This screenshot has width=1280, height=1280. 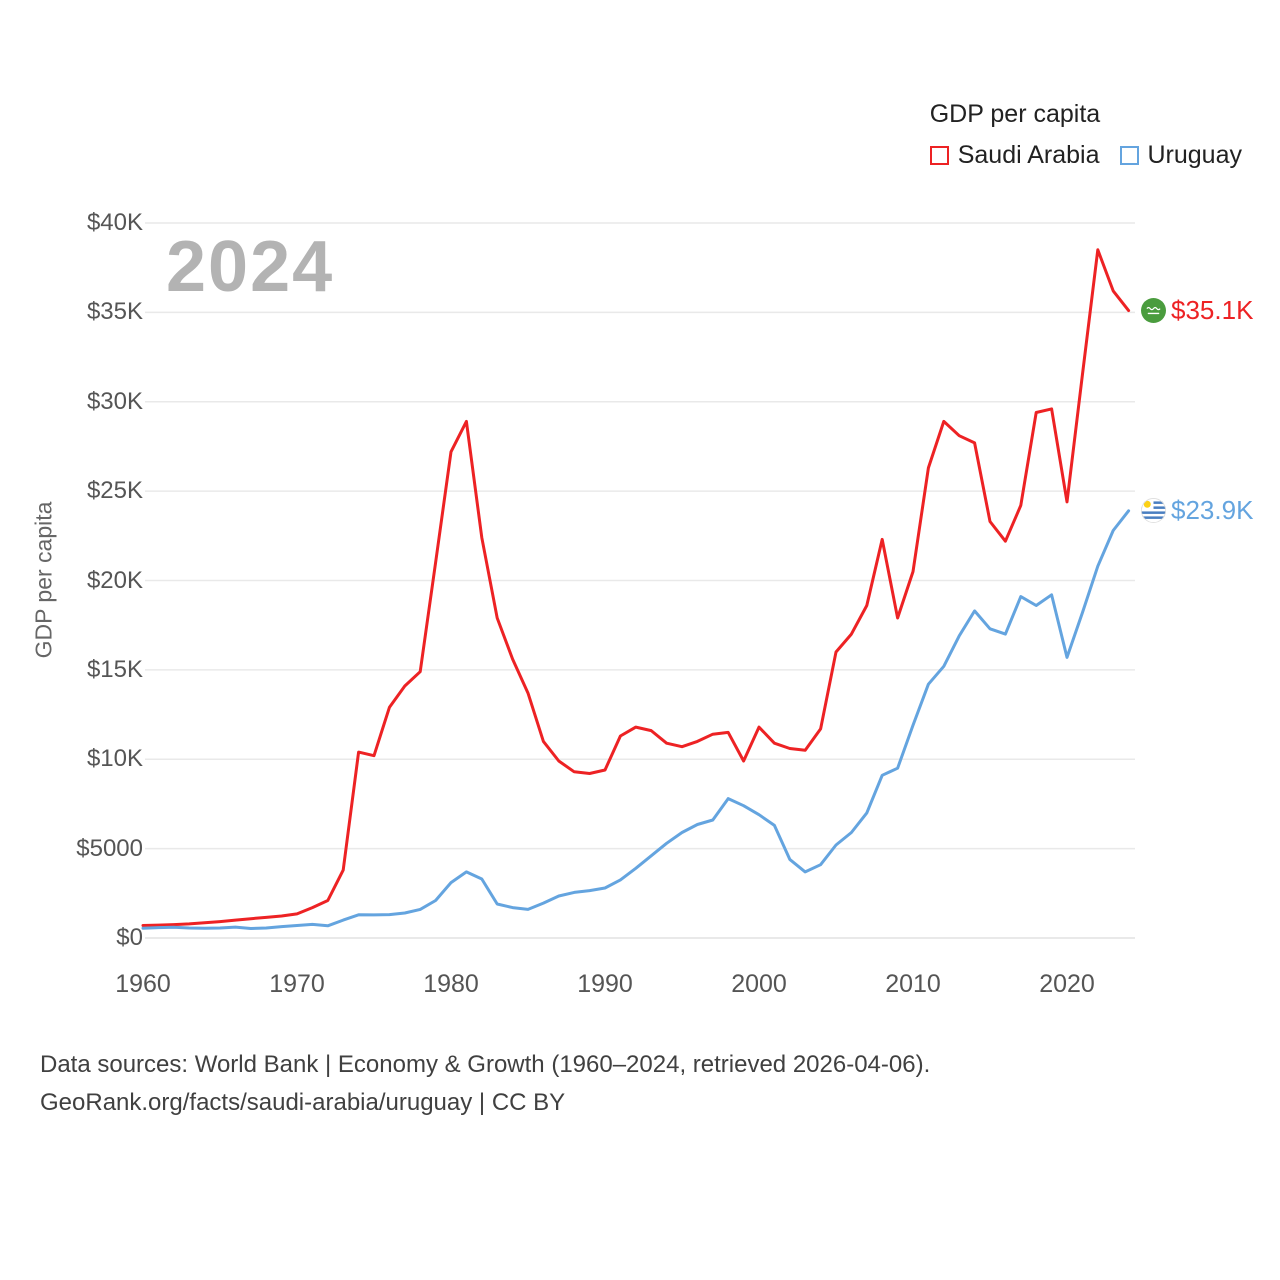 What do you see at coordinates (114, 312) in the screenshot?
I see `y-axis-tick-label: $35K` at bounding box center [114, 312].